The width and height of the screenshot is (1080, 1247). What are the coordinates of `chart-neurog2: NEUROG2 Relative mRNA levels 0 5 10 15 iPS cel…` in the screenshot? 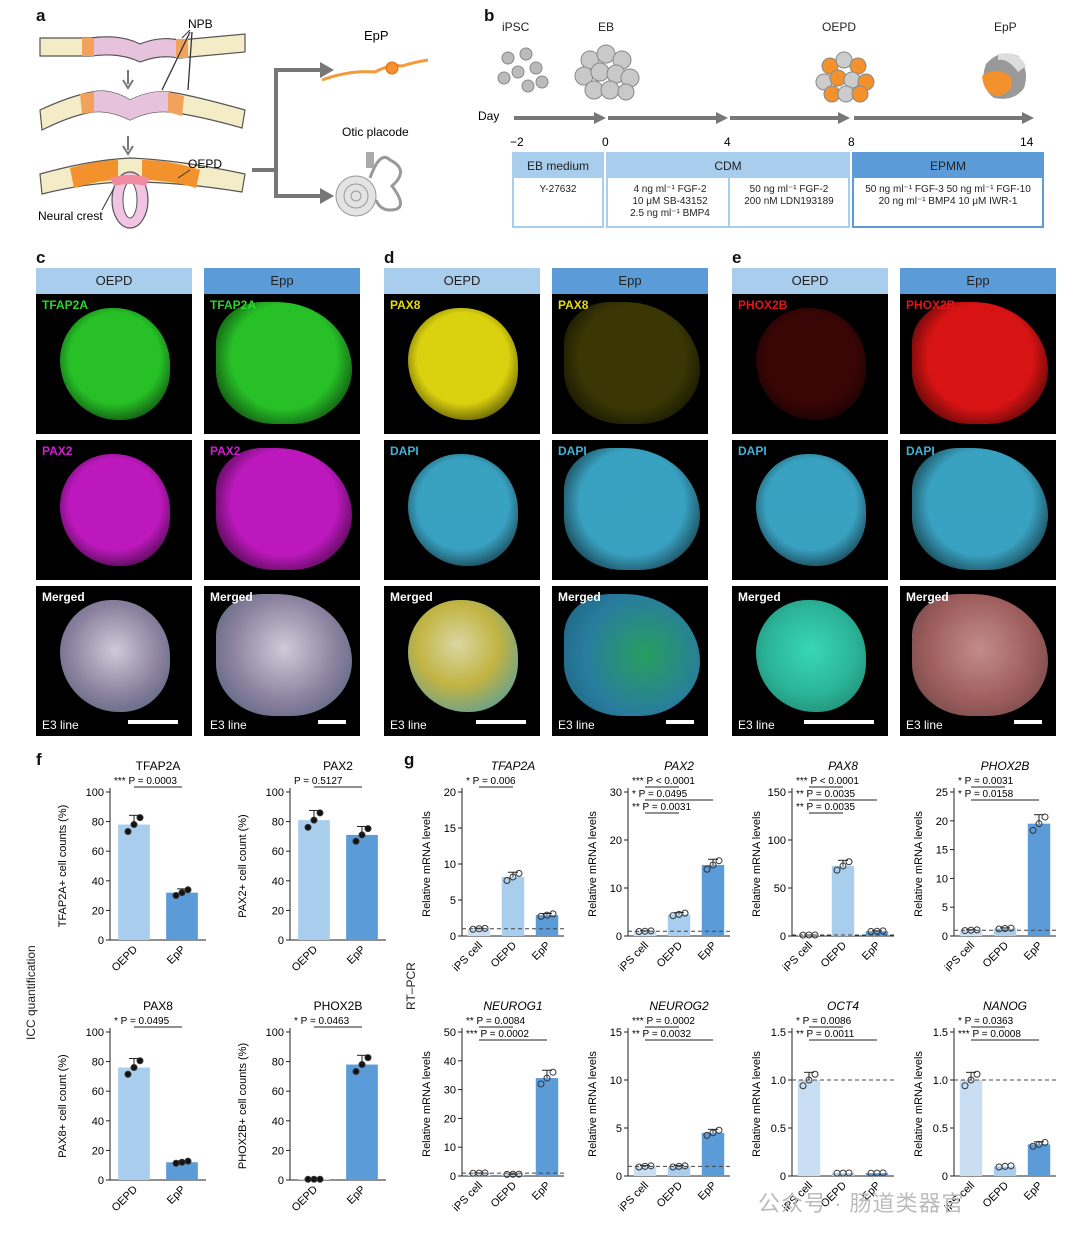 It's located at (658, 1106).